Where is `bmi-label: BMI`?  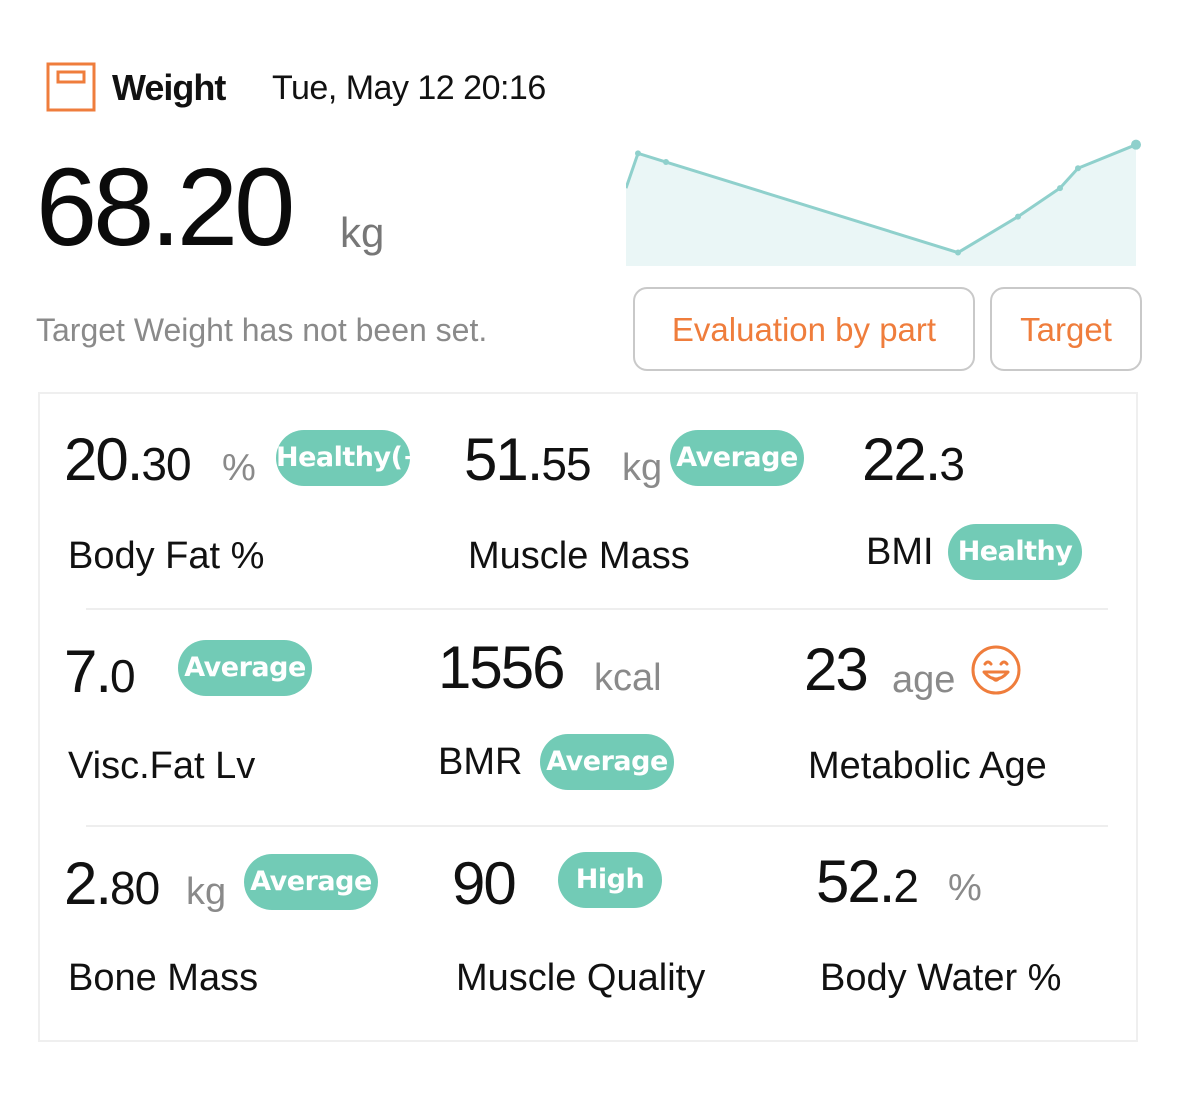
bmi-label: BMI is located at coordinates (900, 552).